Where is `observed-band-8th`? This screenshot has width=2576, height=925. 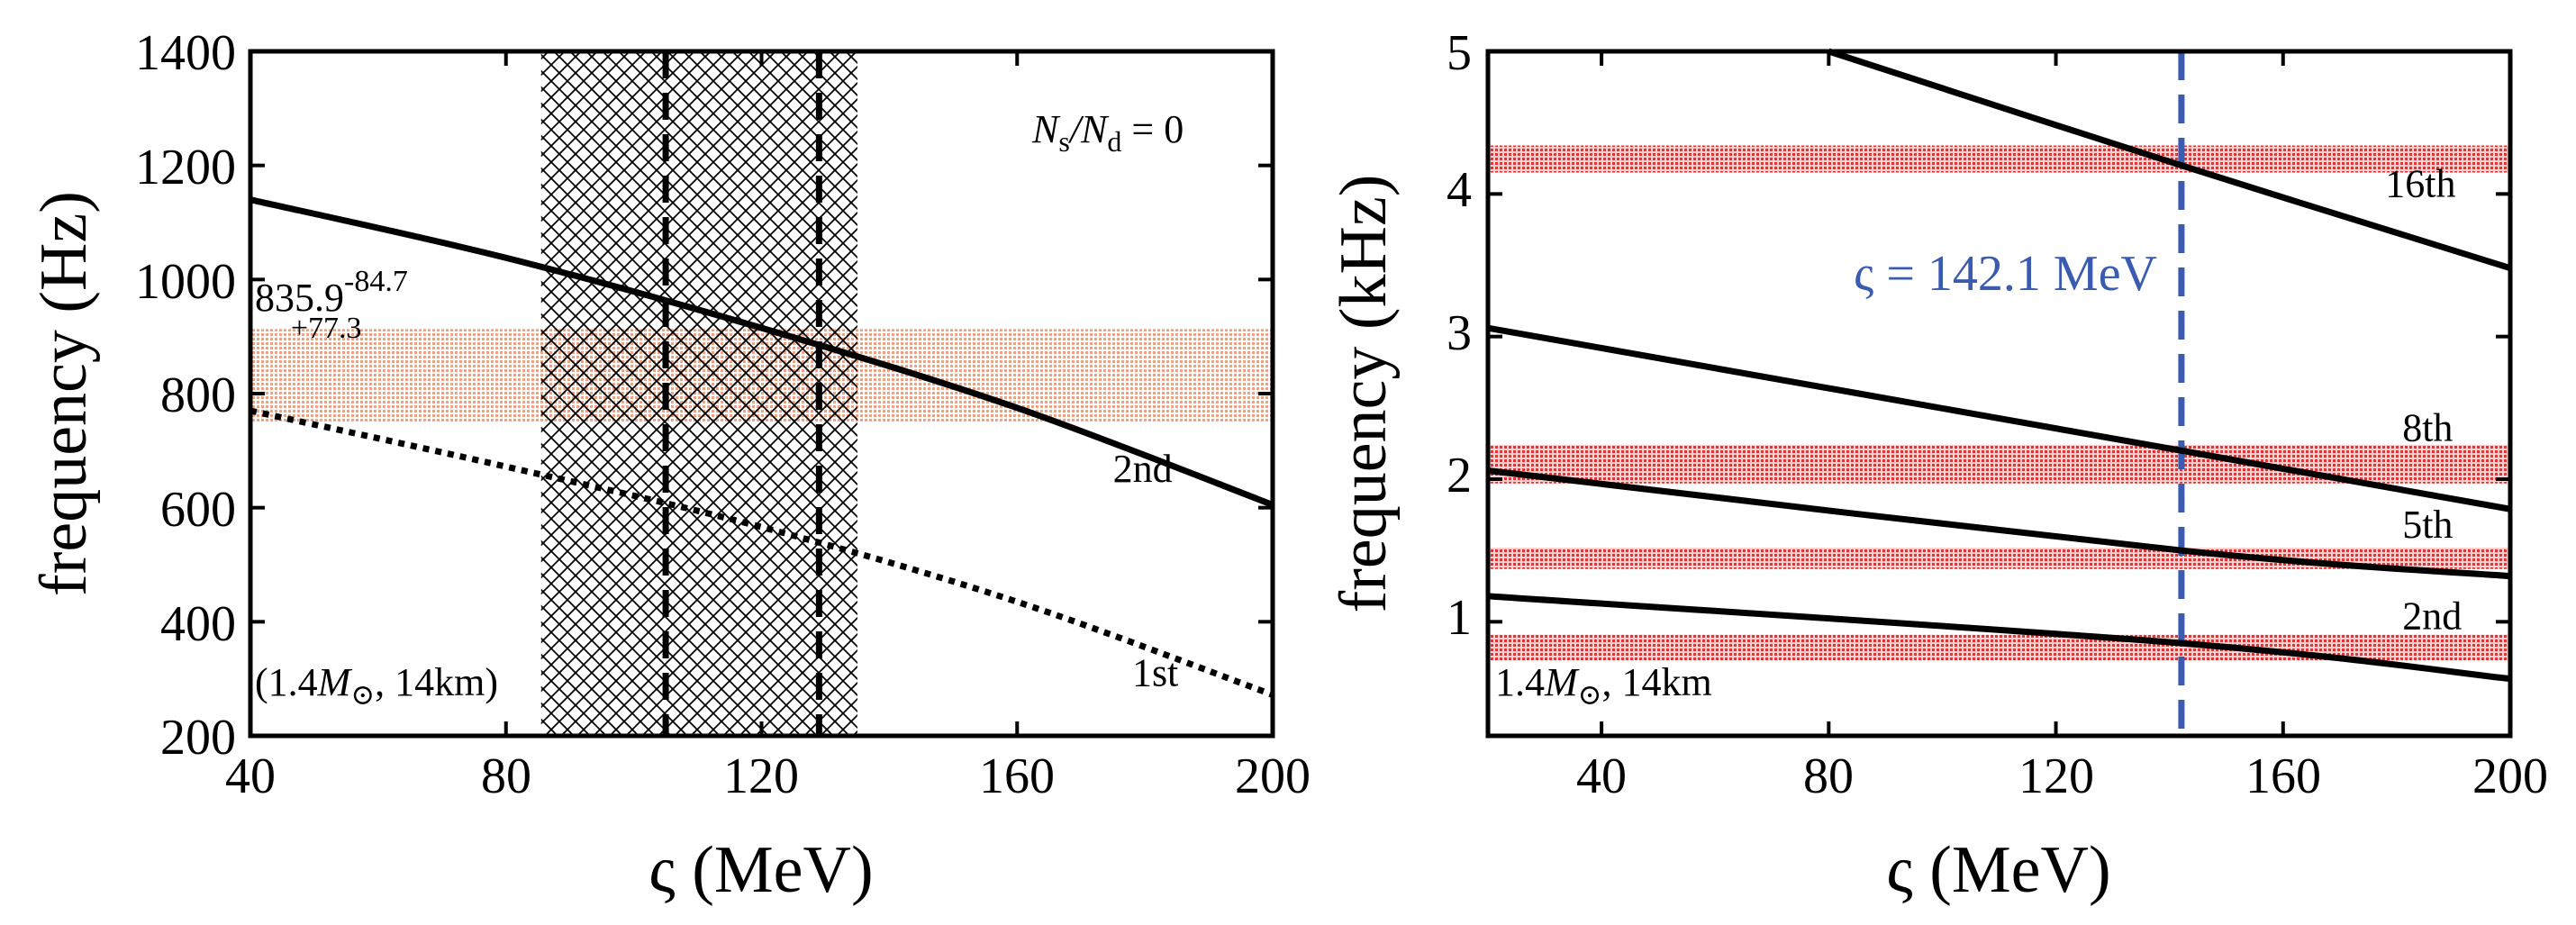 observed-band-8th is located at coordinates (1999, 465).